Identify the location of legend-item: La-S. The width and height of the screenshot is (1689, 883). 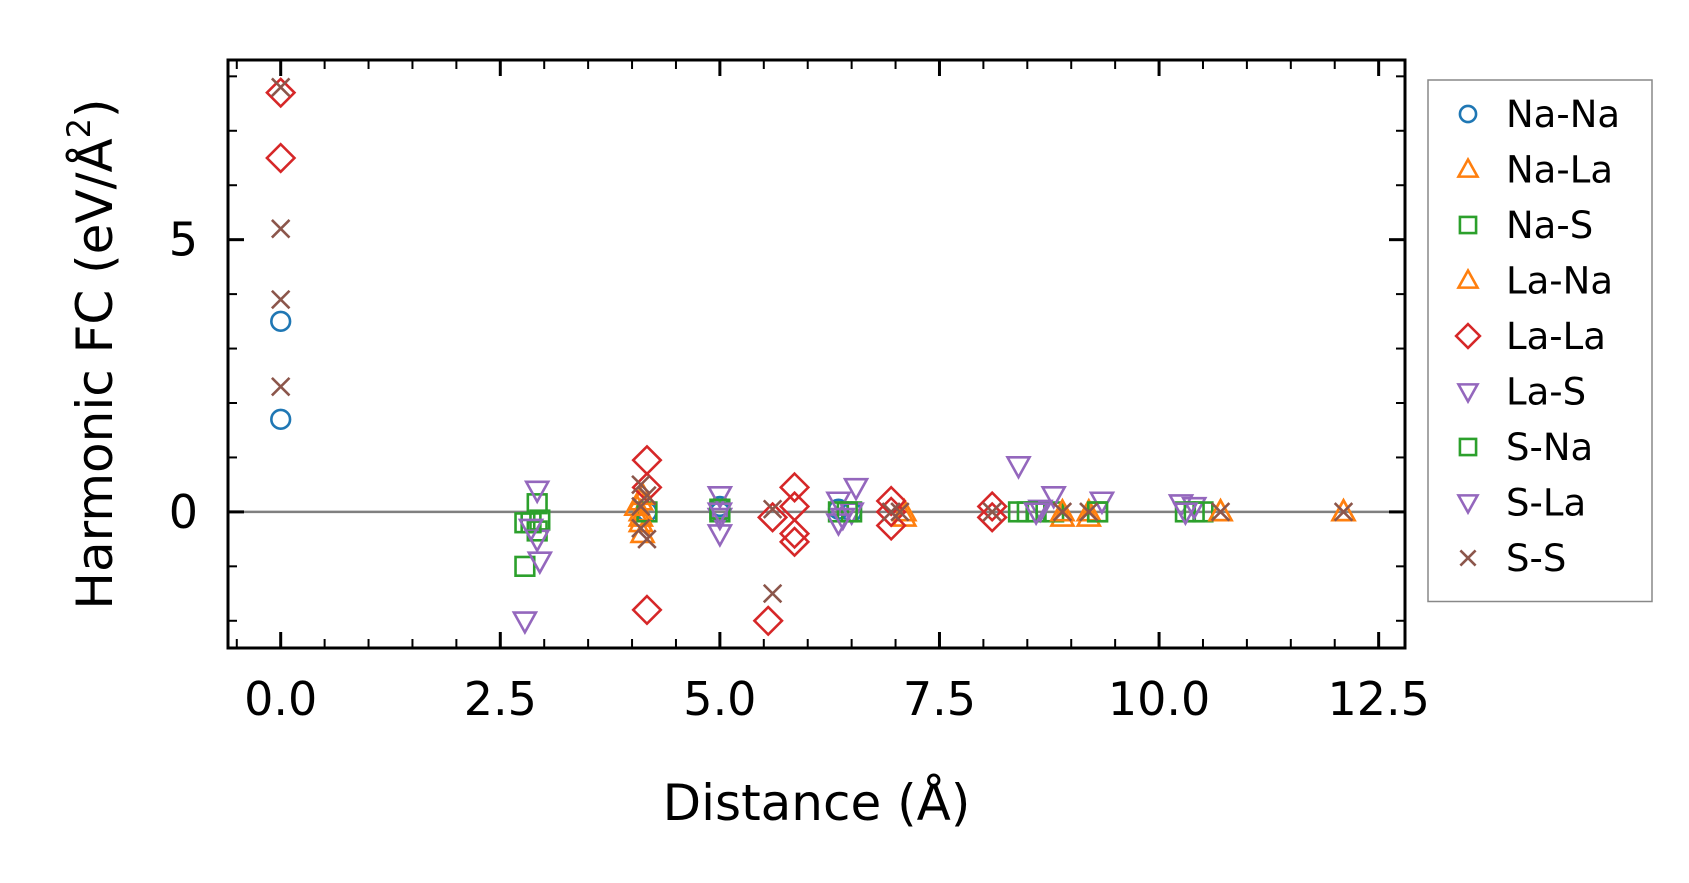
(1521, 392).